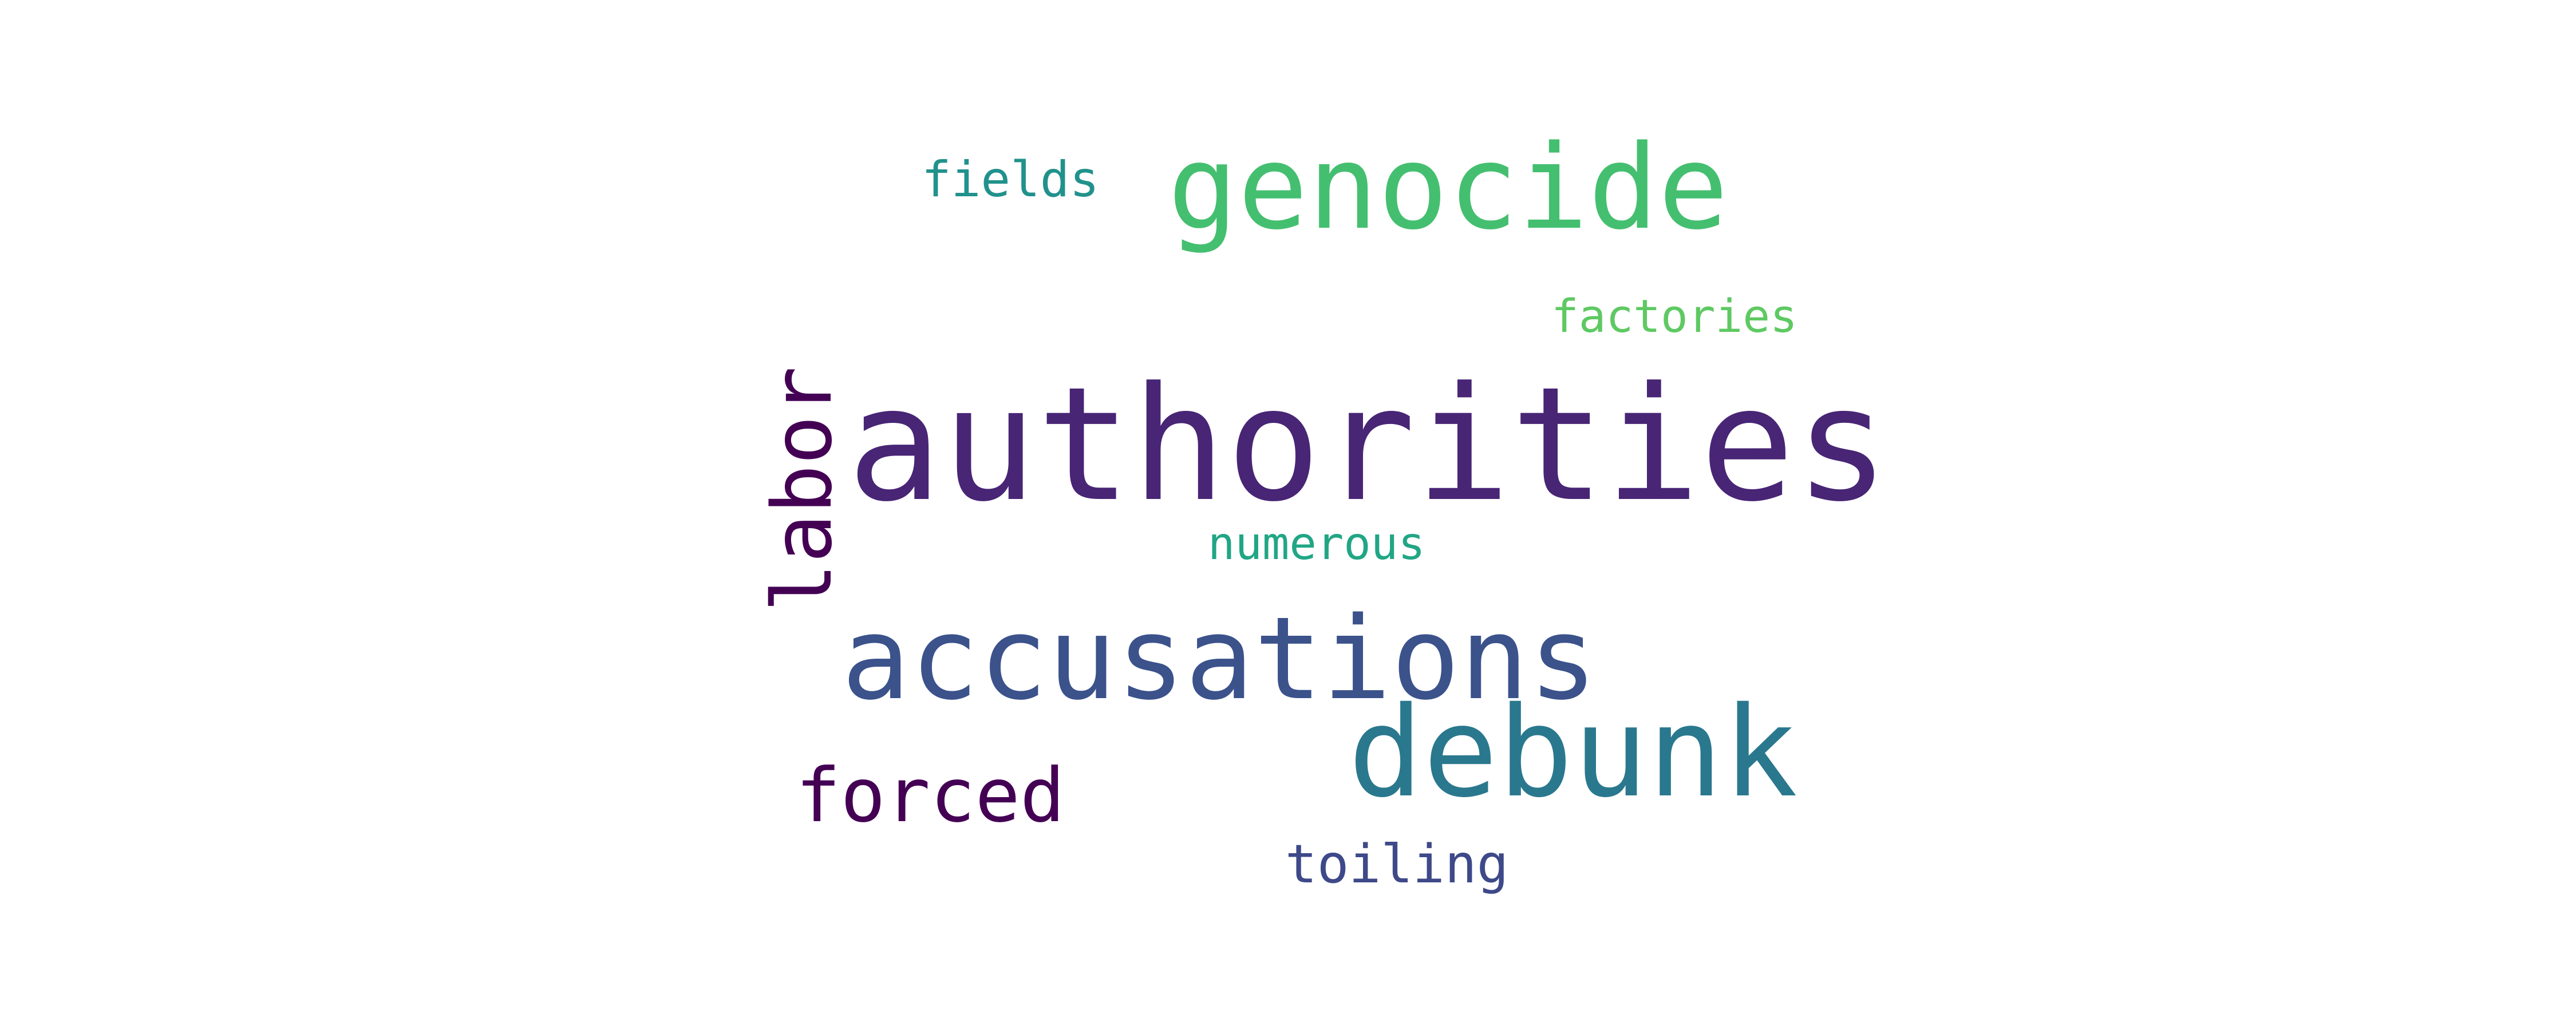 This screenshot has height=1030, width=2576. What do you see at coordinates (1674, 316) in the screenshot?
I see `word-factories: factories` at bounding box center [1674, 316].